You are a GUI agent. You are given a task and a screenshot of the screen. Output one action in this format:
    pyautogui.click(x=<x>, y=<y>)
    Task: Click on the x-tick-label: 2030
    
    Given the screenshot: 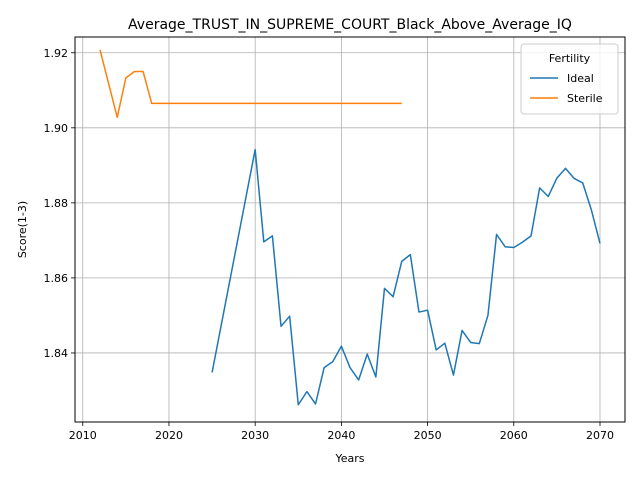 What is the action you would take?
    pyautogui.click(x=255, y=435)
    